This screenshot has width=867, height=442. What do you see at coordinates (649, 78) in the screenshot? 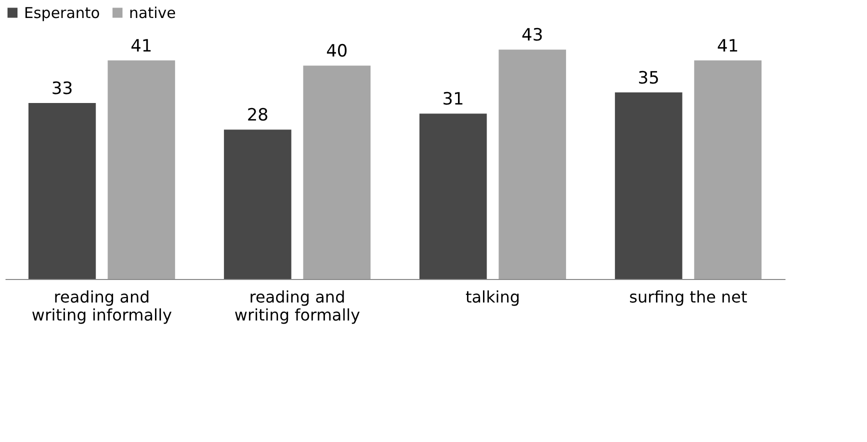
I see `data-label: 35` at bounding box center [649, 78].